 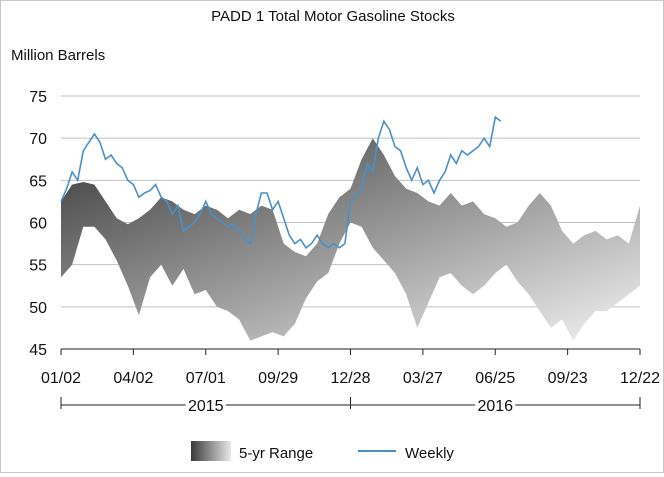 I want to click on x-tick-label: 01/02, so click(x=61, y=378).